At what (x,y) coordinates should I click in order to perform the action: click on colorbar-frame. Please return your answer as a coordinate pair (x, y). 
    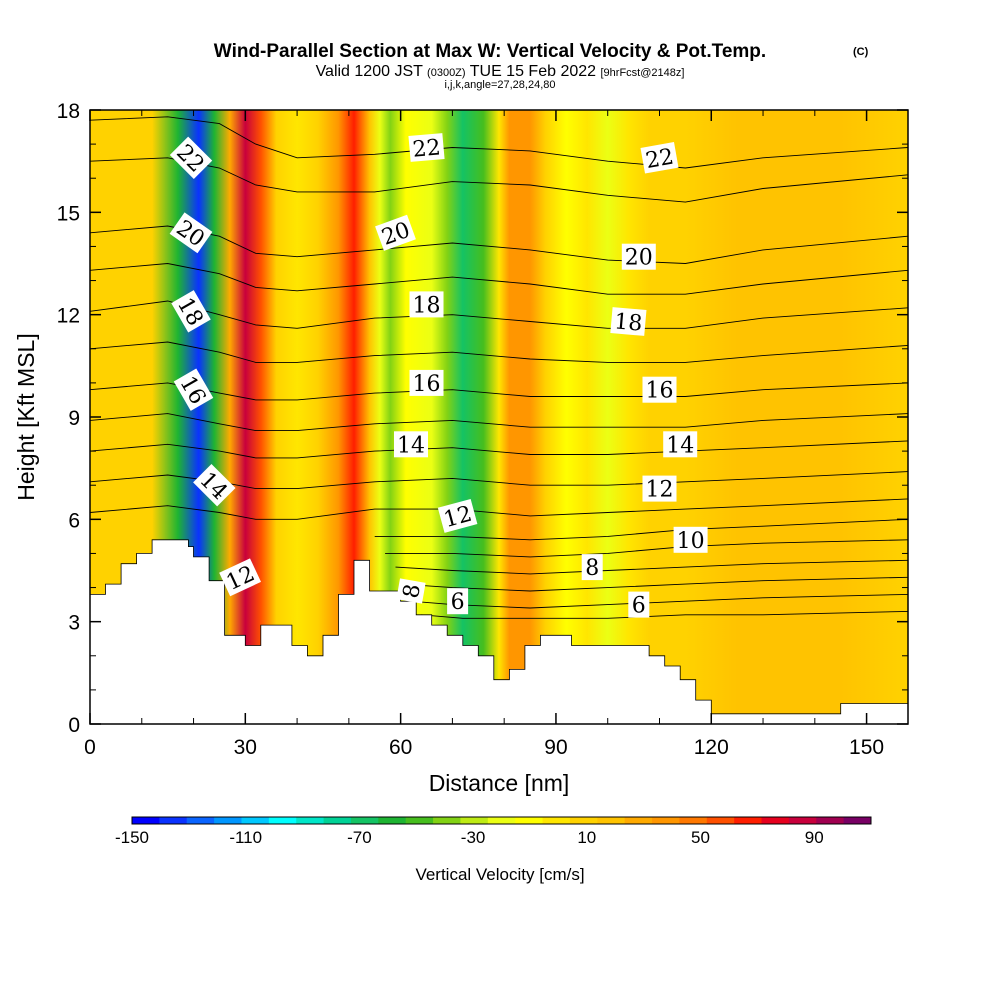
    Looking at the image, I should click on (501, 820).